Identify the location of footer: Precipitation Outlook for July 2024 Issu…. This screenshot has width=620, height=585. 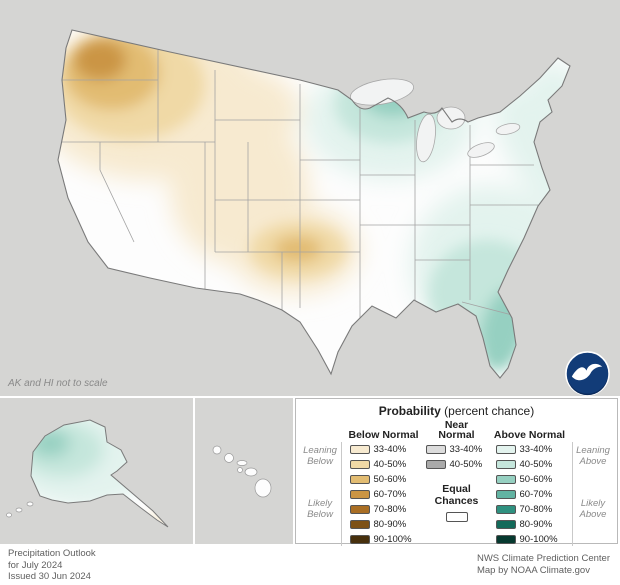
(310, 565).